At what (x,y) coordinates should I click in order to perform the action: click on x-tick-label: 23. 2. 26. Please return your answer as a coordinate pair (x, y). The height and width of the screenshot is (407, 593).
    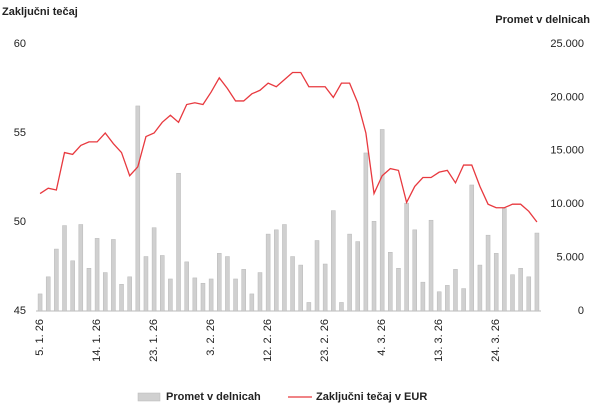
    Looking at the image, I should click on (325, 340).